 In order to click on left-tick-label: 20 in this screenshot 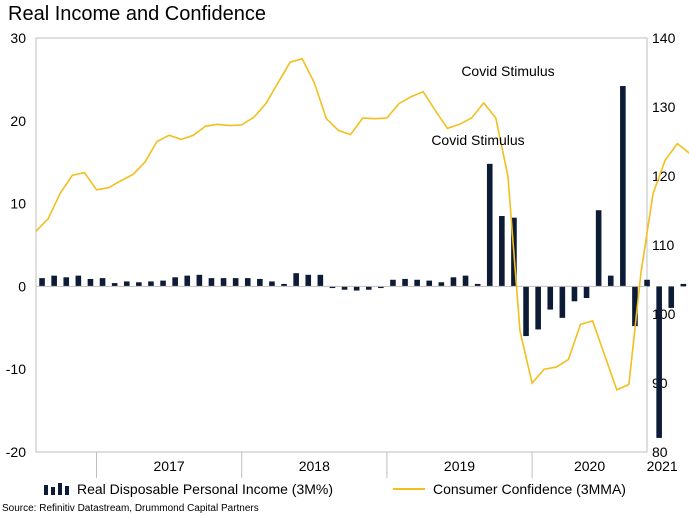, I will do `click(18, 121)`.